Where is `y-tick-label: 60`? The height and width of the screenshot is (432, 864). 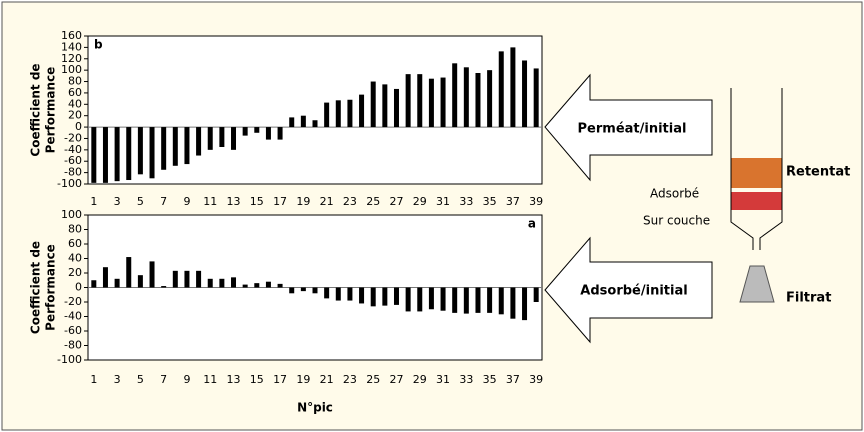 y-tick-label: 60 is located at coordinates (75, 92).